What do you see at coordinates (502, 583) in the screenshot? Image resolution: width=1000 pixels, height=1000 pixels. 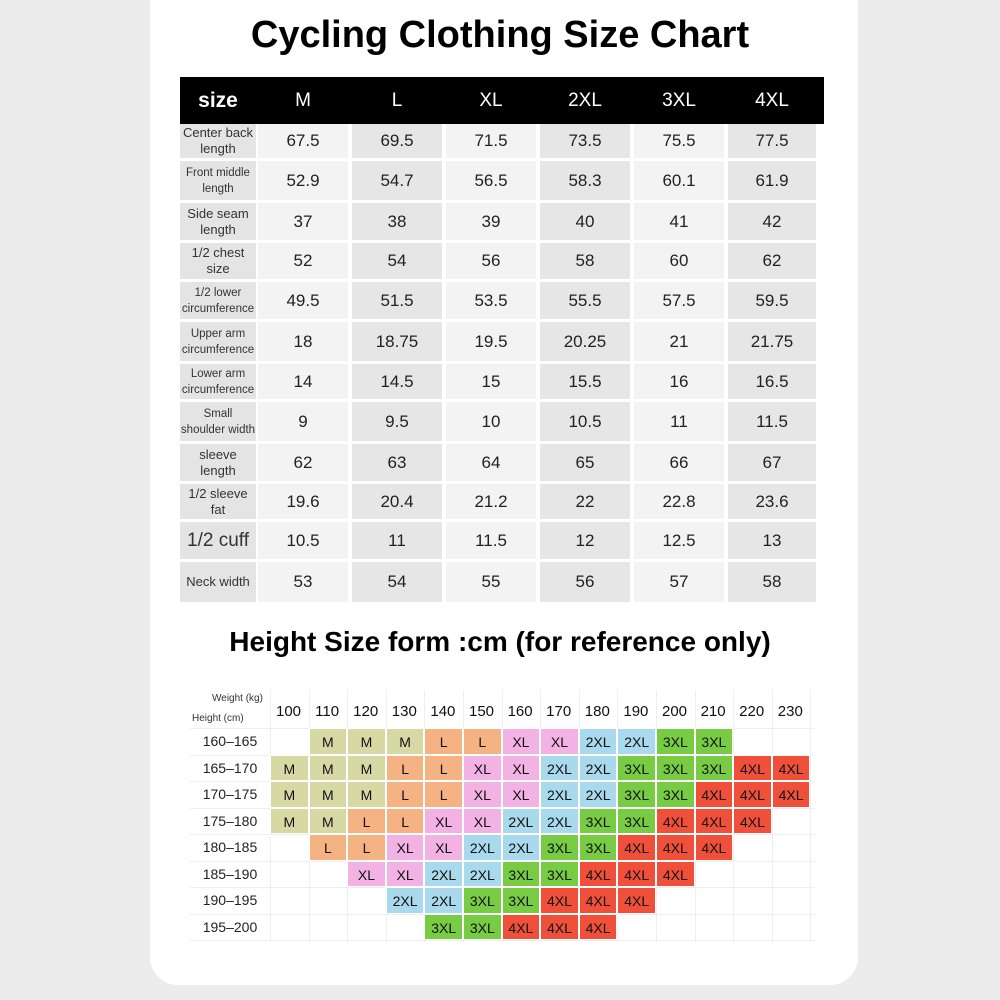 I see `size-table-row: Neck width 53 54 55 56 57 58` at bounding box center [502, 583].